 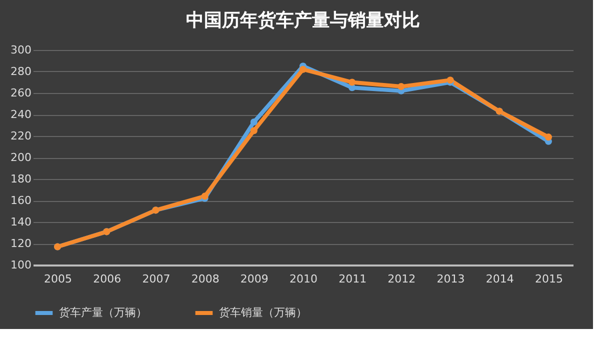 I want to click on y-tick-label: 240, so click(x=21, y=114).